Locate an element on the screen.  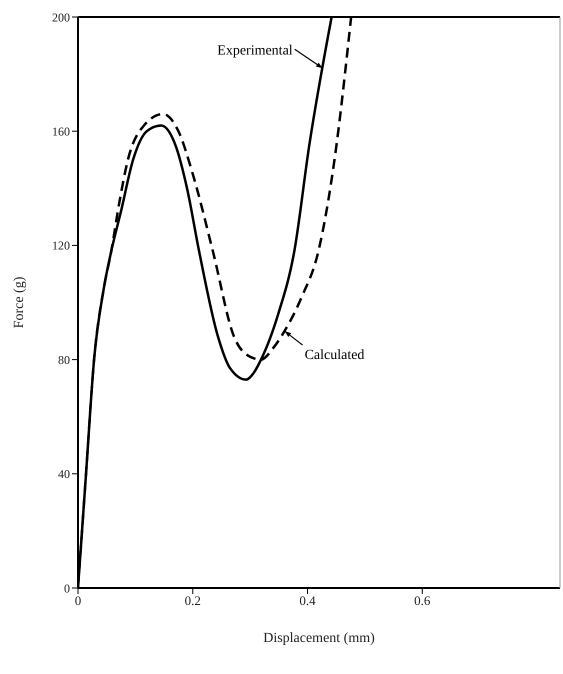
x-tick-label: 0.4 is located at coordinates (307, 600).